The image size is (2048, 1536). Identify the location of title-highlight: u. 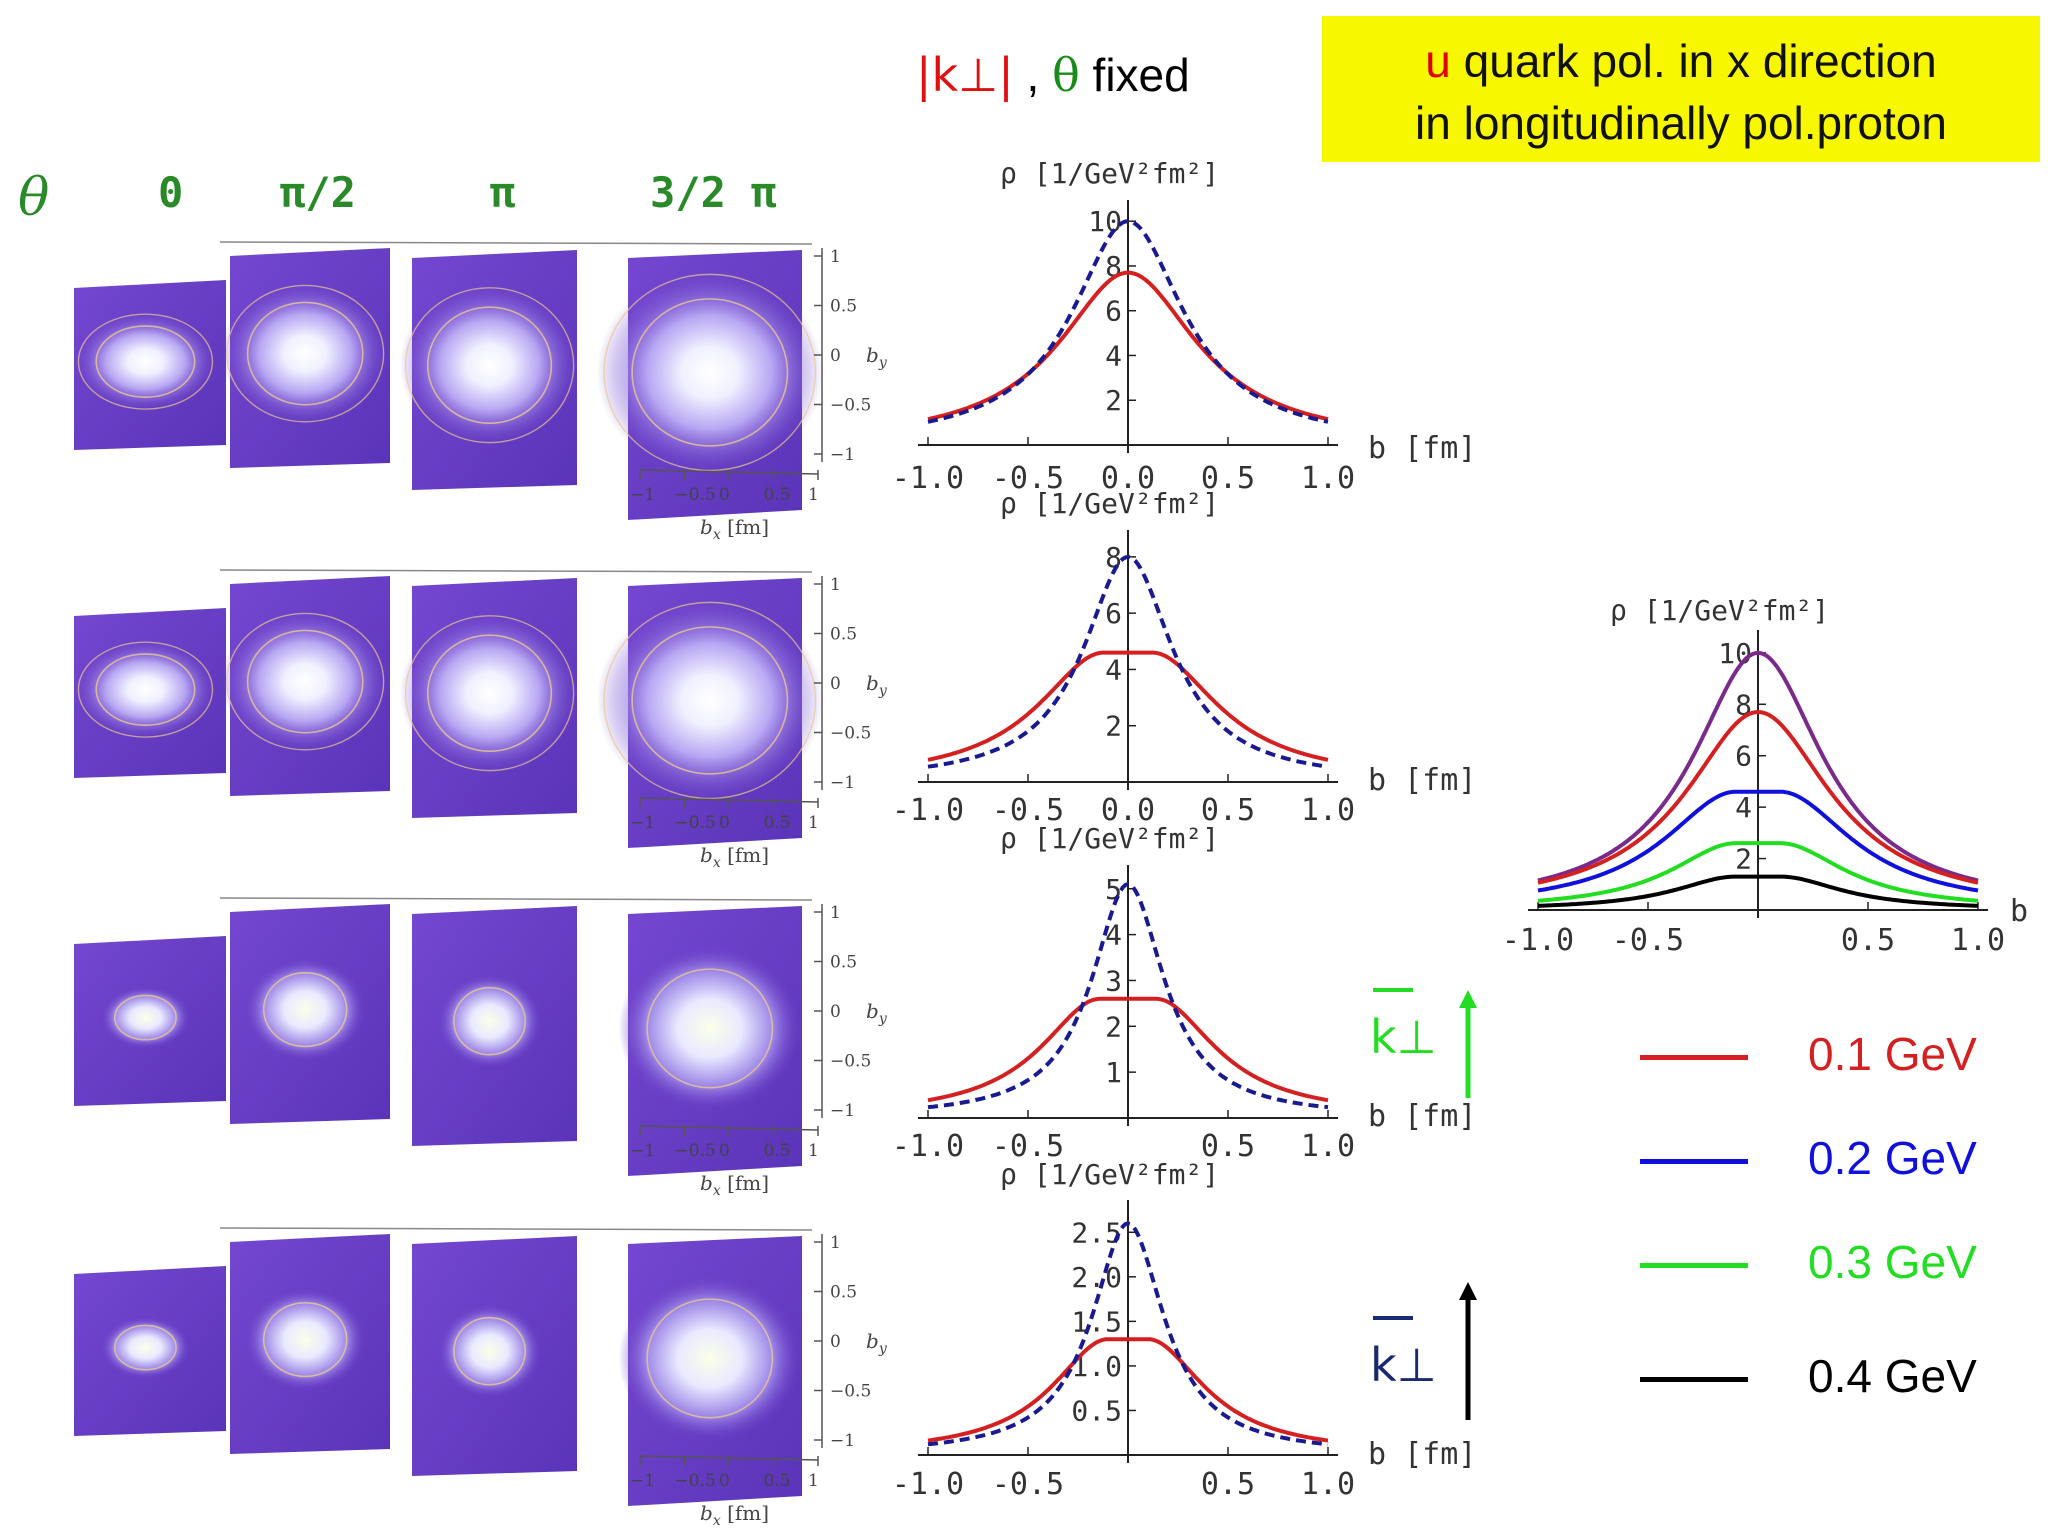
(1438, 61).